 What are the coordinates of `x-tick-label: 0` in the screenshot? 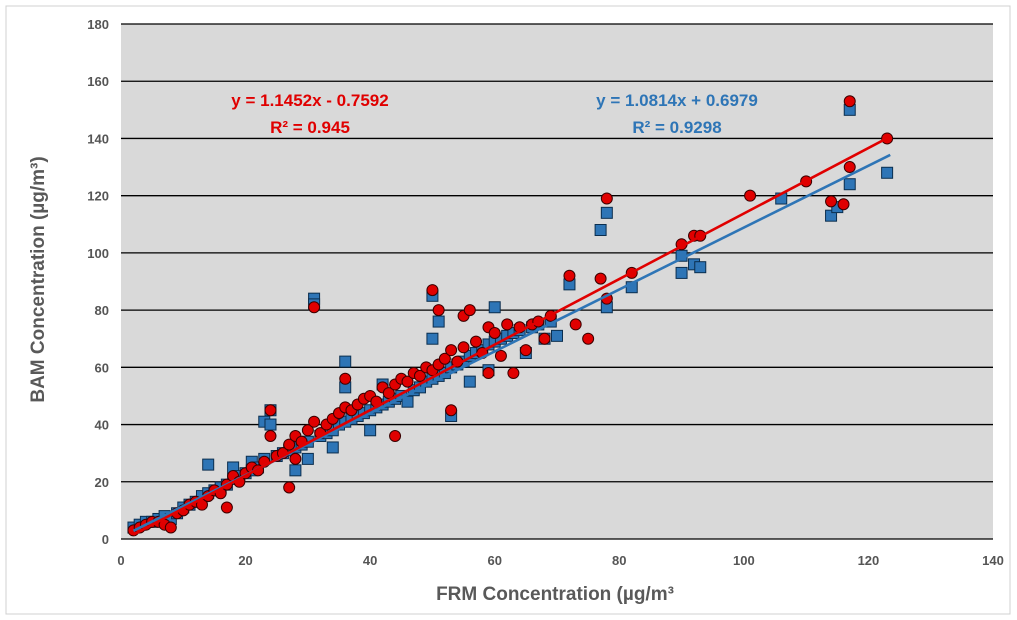 It's located at (120, 560).